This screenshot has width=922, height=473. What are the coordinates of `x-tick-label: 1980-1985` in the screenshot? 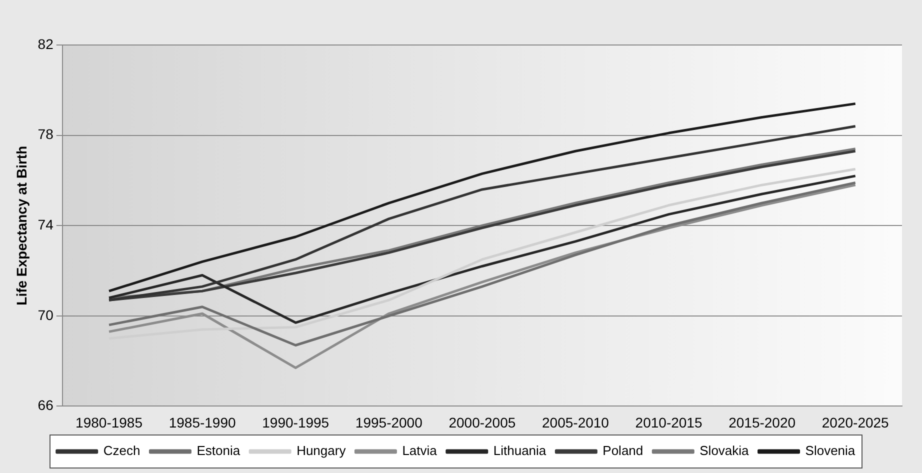 It's located at (109, 422).